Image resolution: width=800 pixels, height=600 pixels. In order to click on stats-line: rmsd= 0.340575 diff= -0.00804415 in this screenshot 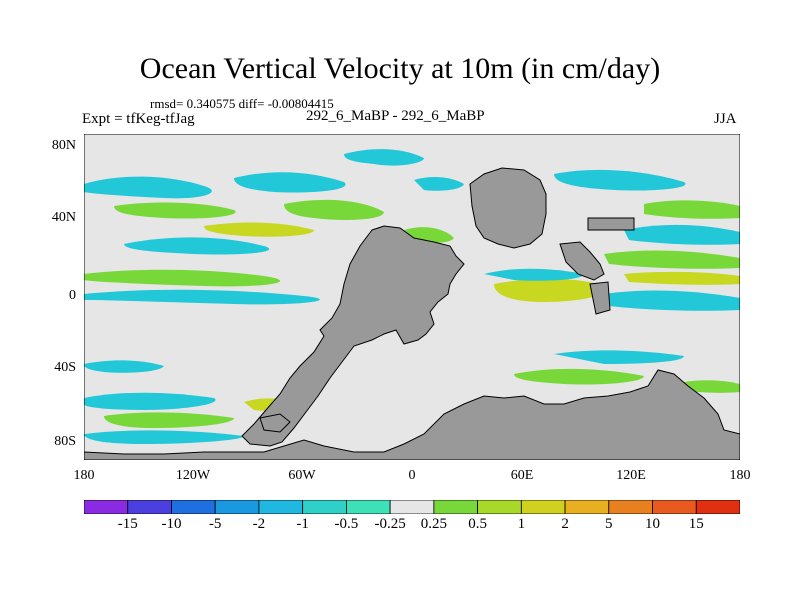, I will do `click(242, 103)`.